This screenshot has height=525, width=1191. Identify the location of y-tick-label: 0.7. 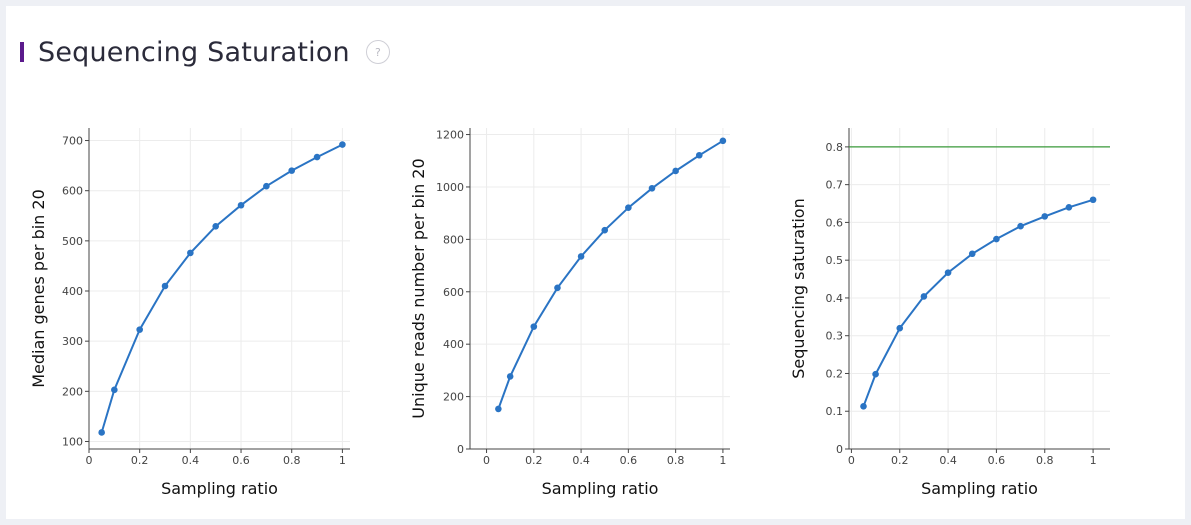
(835, 185).